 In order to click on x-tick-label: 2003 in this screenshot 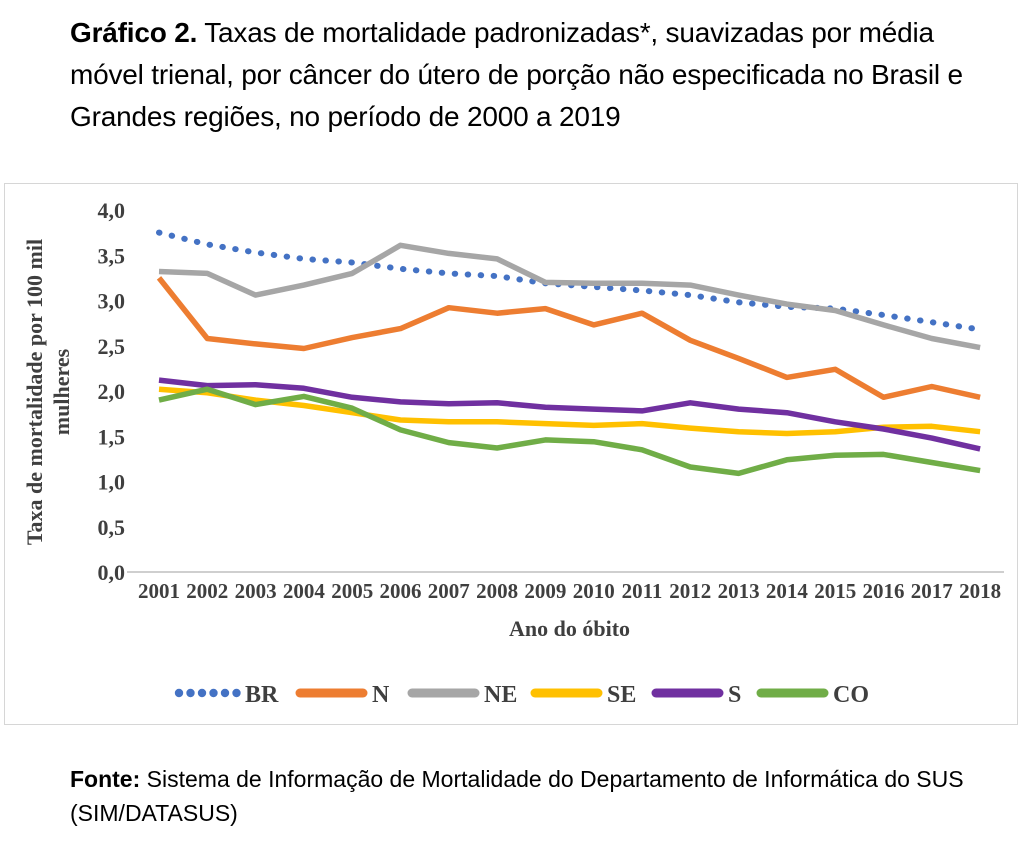, I will do `click(256, 591)`.